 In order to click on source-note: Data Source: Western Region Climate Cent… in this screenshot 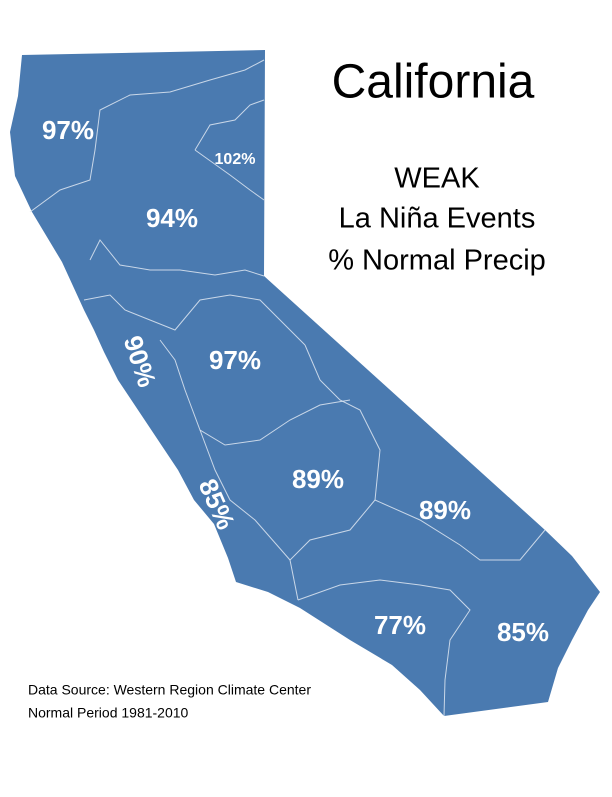, I will do `click(169, 690)`.